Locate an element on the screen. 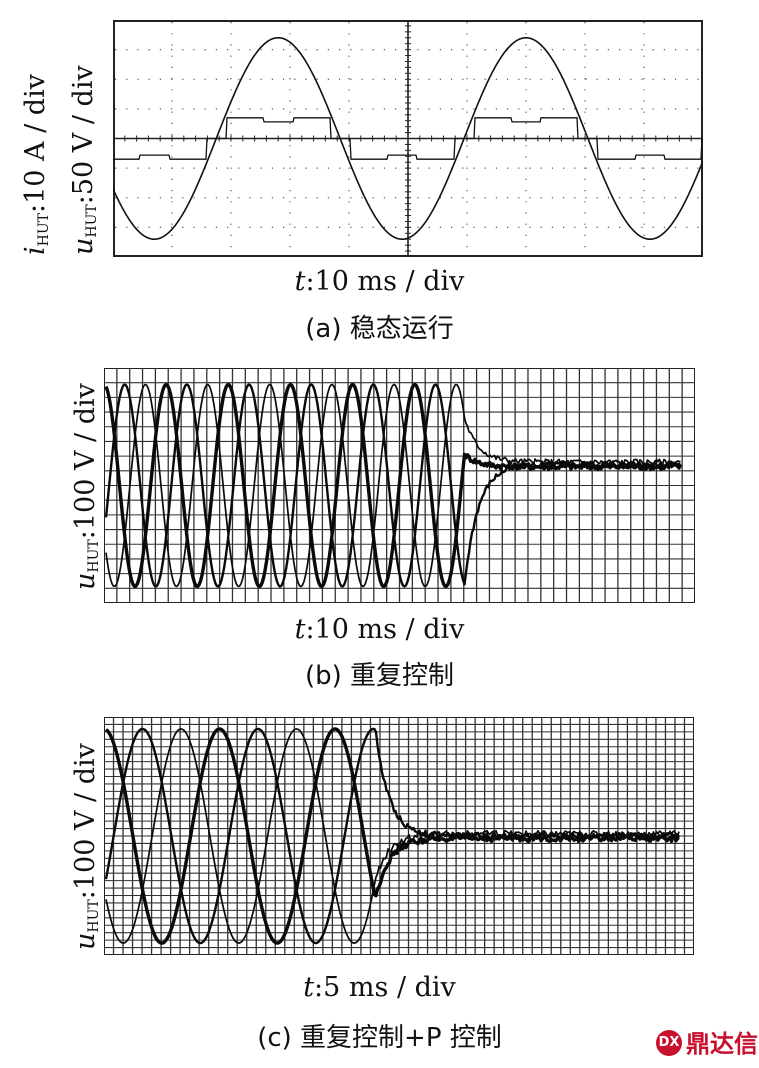 The height and width of the screenshot is (1068, 759). xlabel-a: t:10 ms / div is located at coordinates (379, 281).